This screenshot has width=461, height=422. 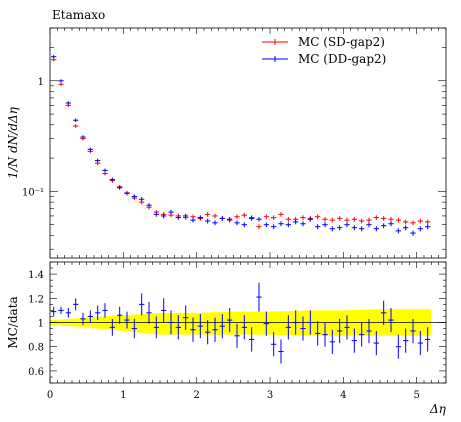 What do you see at coordinates (342, 59) in the screenshot?
I see `legend-label: MC (DD-gap2)` at bounding box center [342, 59].